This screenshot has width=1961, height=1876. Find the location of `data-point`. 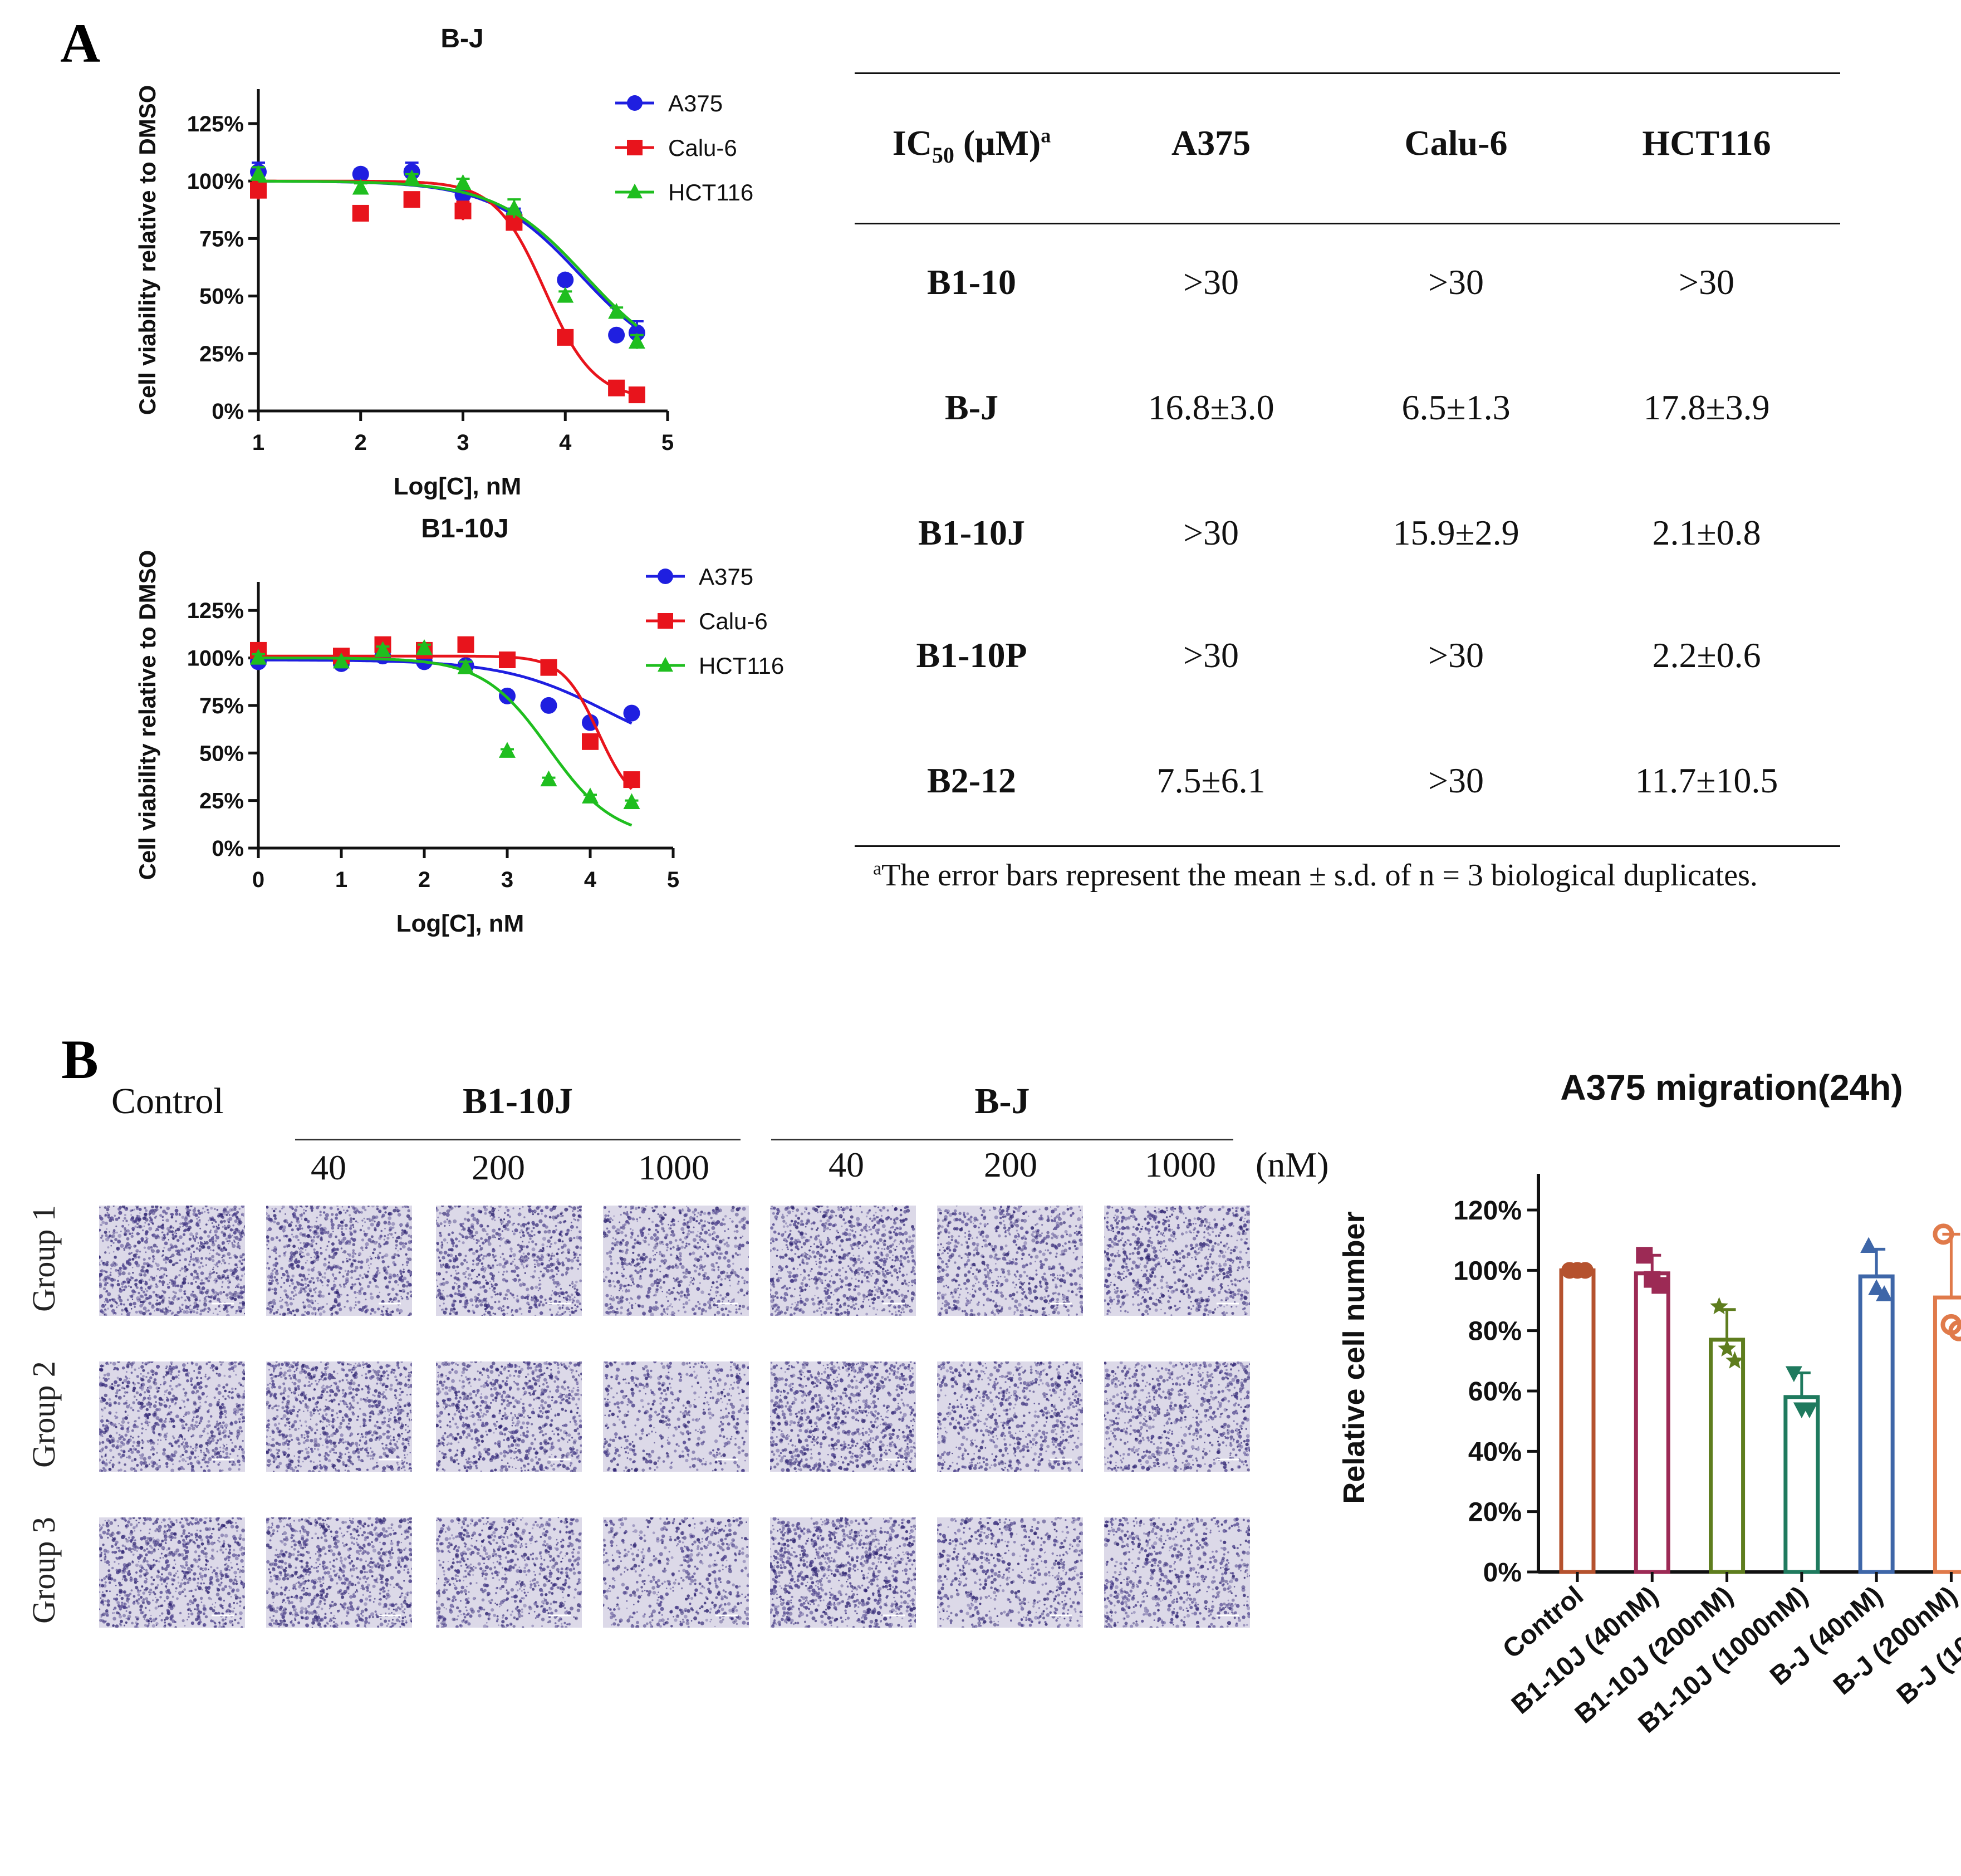

data-point is located at coordinates (1884, 1293).